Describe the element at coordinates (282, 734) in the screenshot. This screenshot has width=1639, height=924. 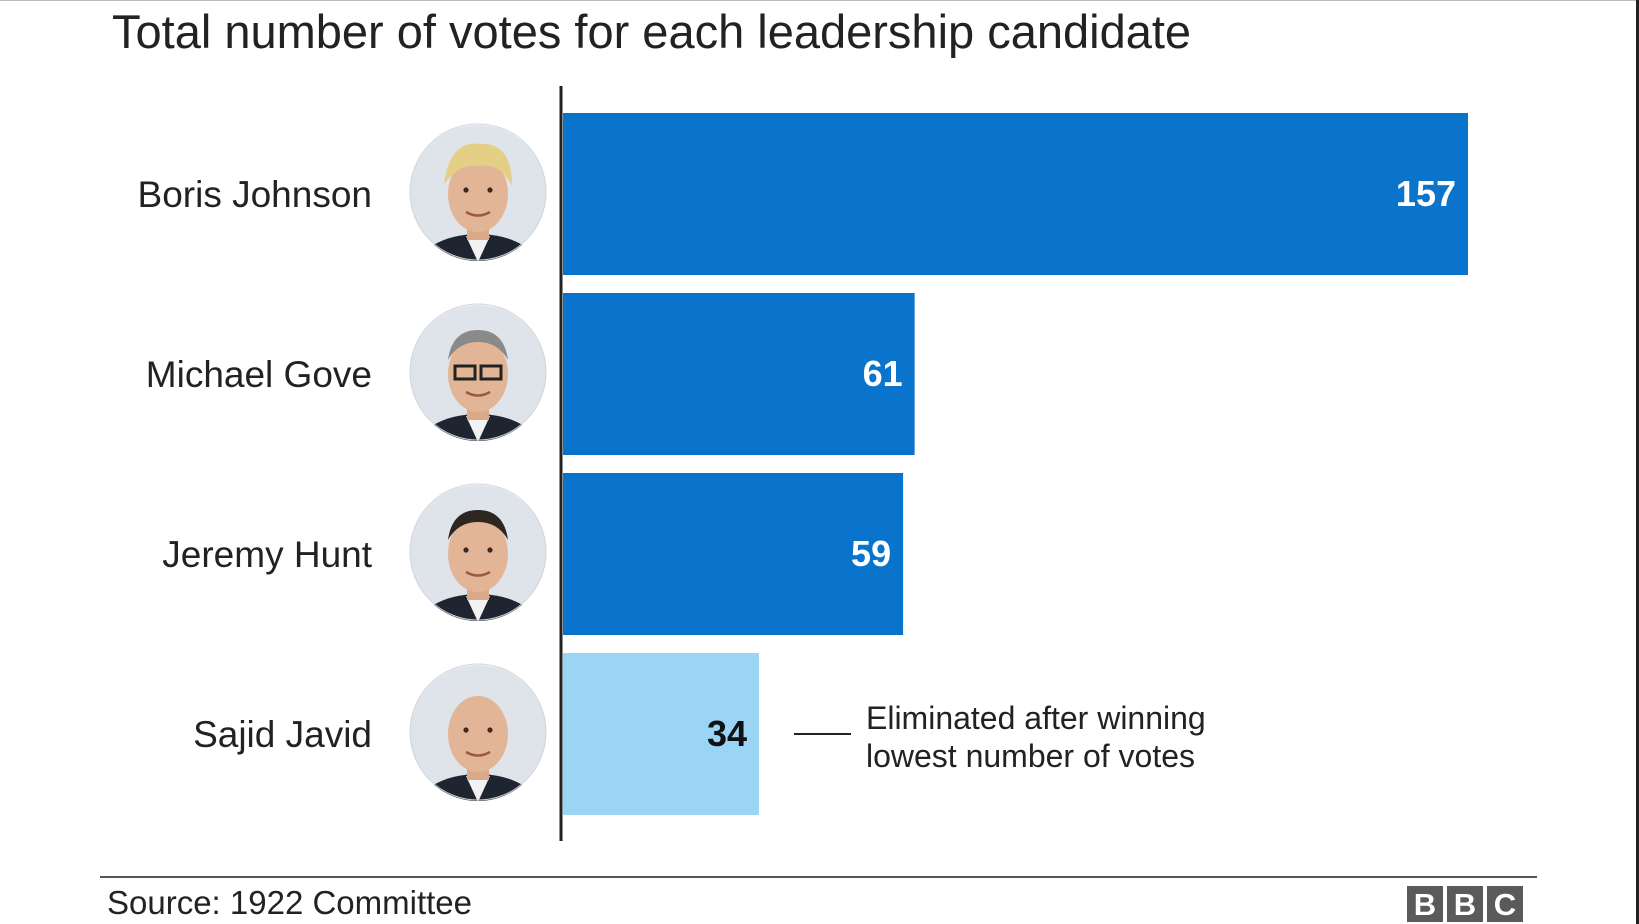
I see `category-label: Sajid Javid` at that location.